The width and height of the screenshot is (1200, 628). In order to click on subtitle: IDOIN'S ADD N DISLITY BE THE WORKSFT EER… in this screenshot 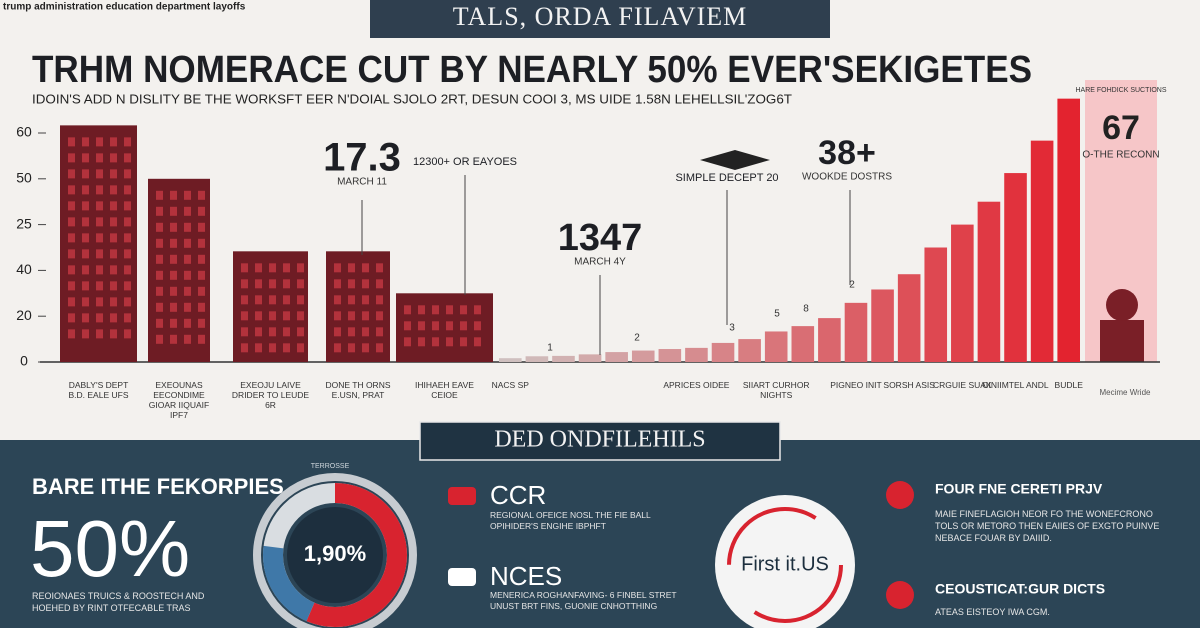, I will do `click(412, 99)`.